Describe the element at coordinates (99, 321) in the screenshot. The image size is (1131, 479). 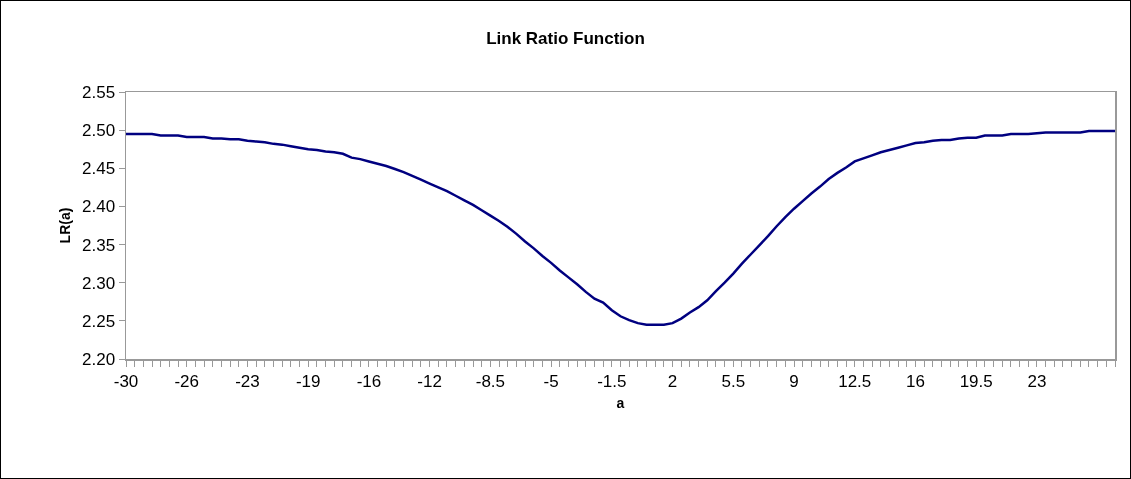
I see `y-tick-label: 2.25` at that location.